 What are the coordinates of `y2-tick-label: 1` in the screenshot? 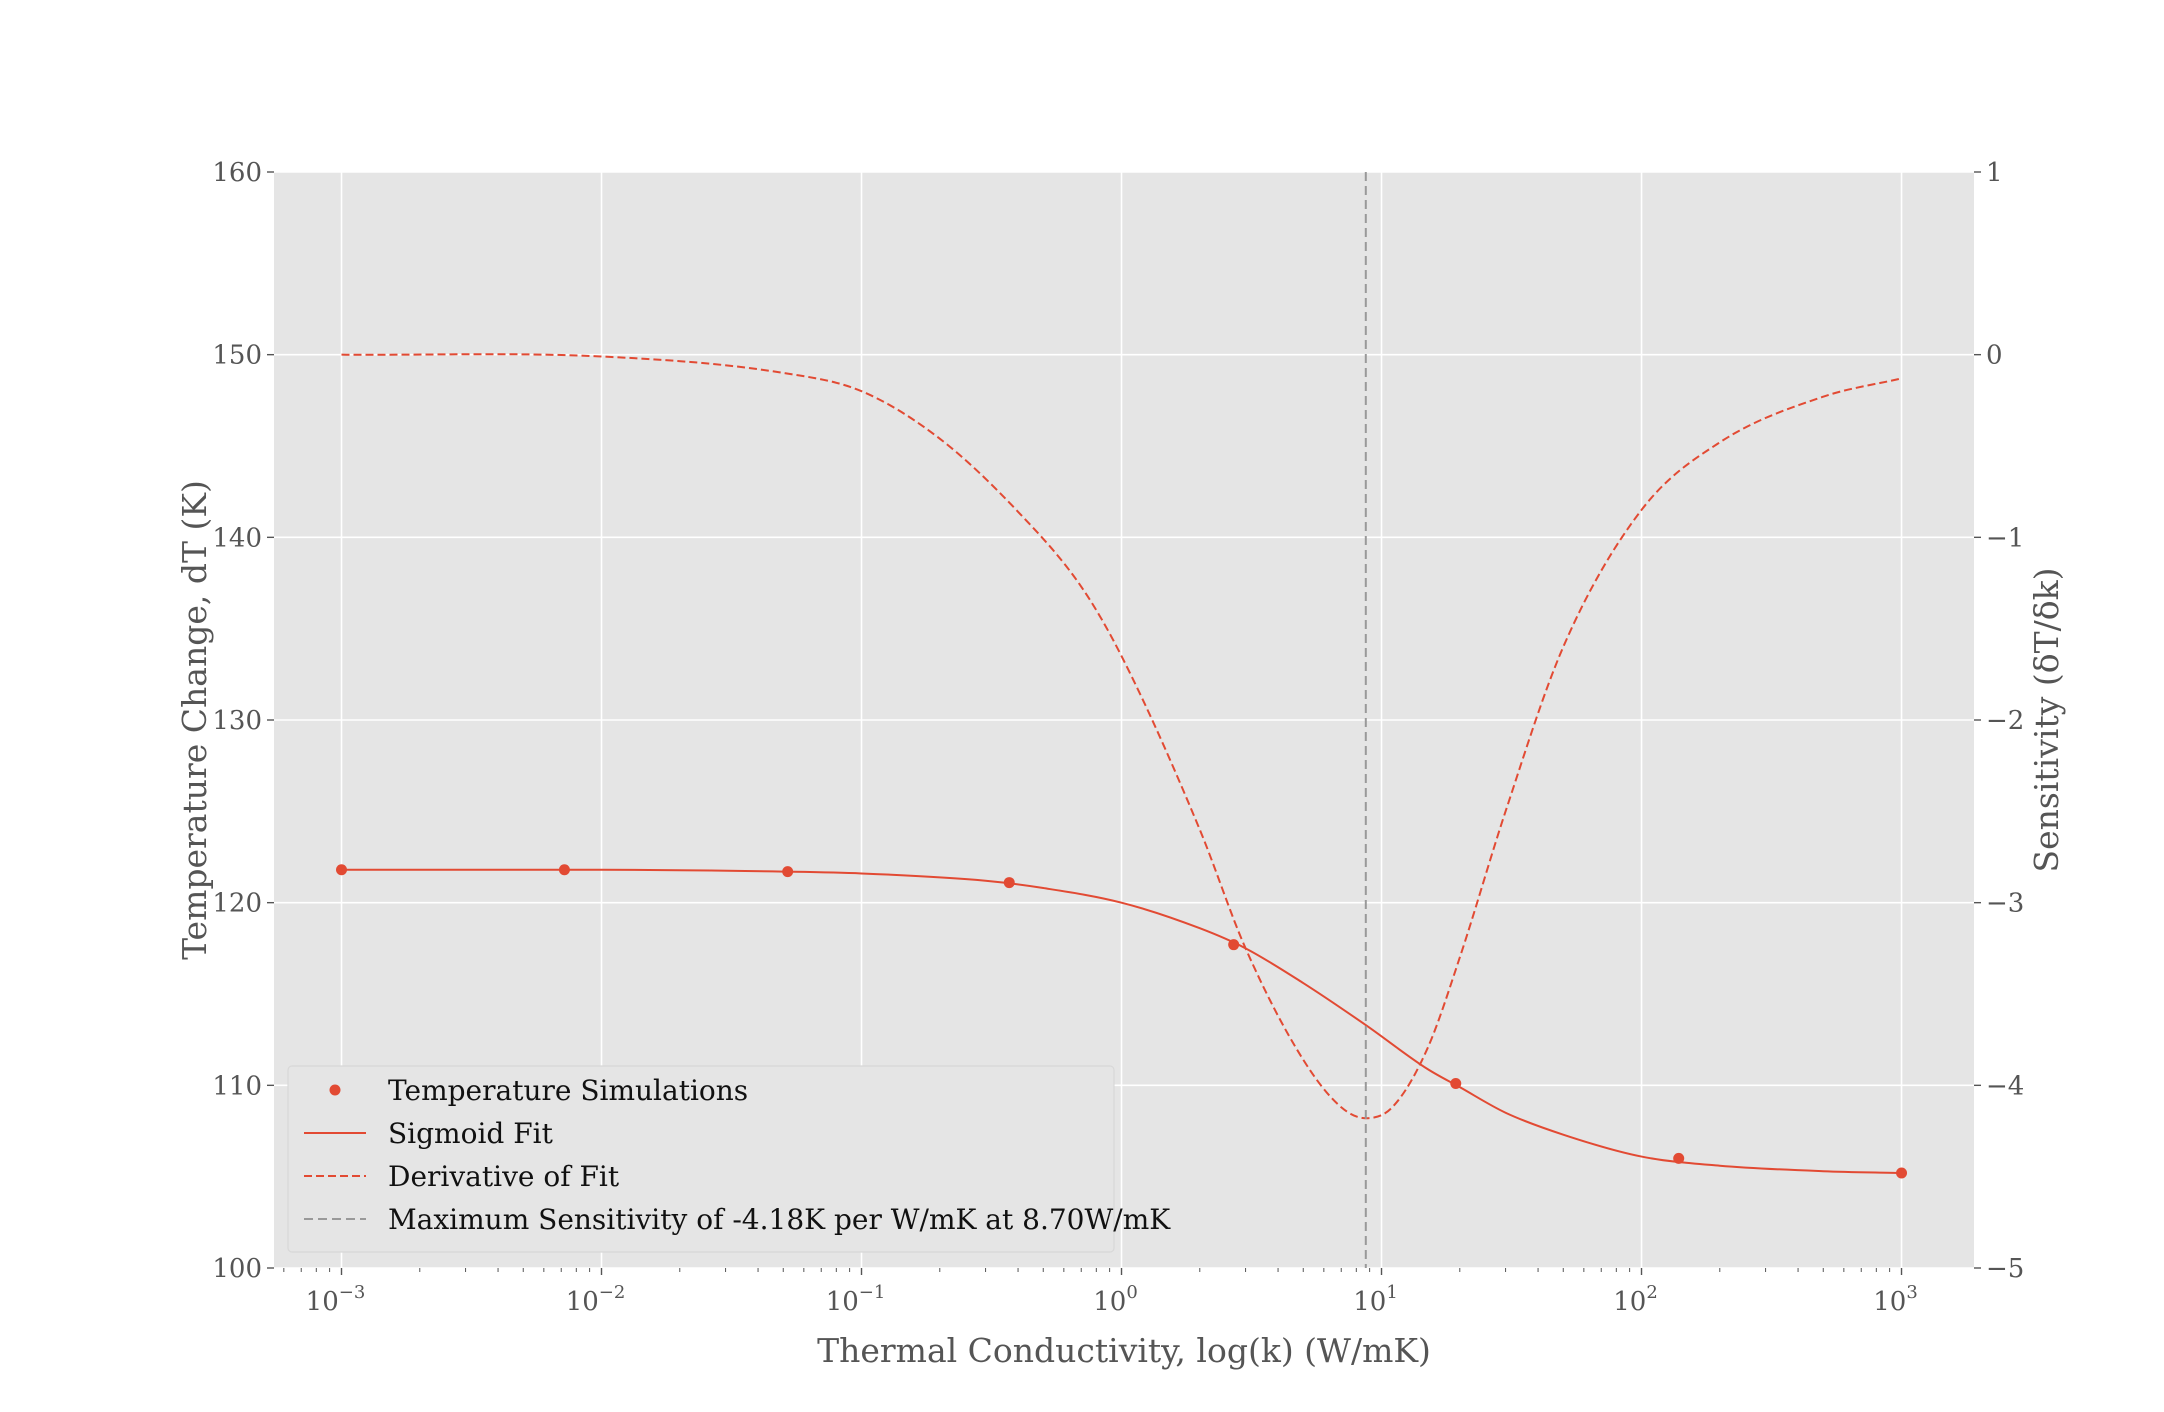 It's located at (1994, 173).